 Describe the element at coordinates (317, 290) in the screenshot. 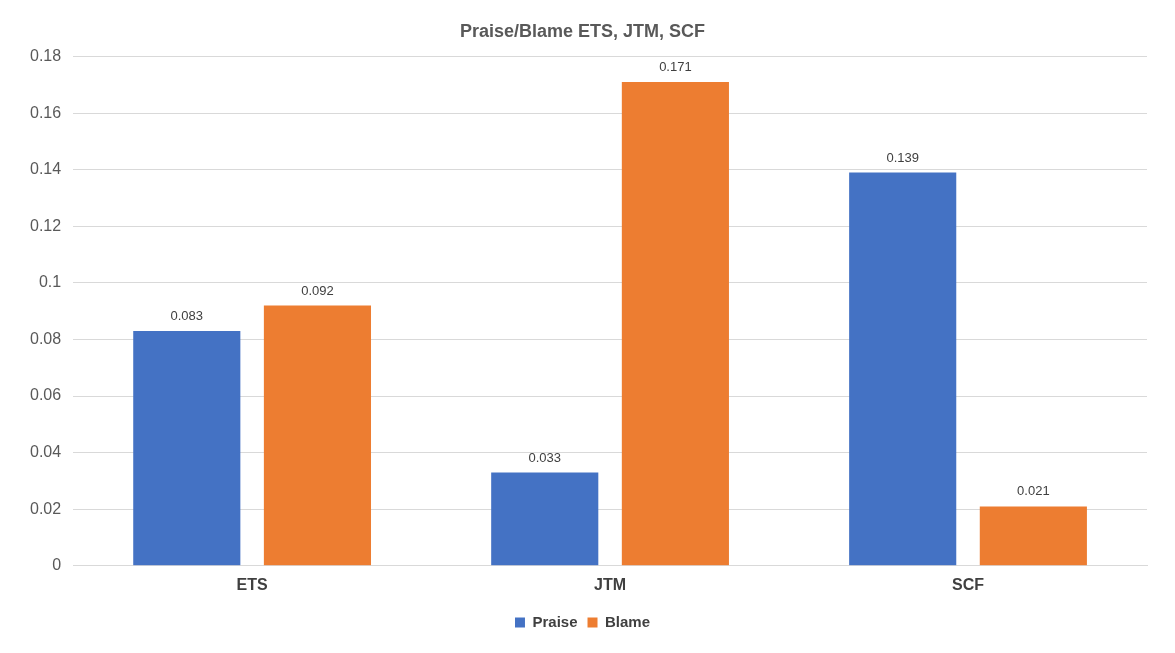

I see `data-label: 0.092` at that location.